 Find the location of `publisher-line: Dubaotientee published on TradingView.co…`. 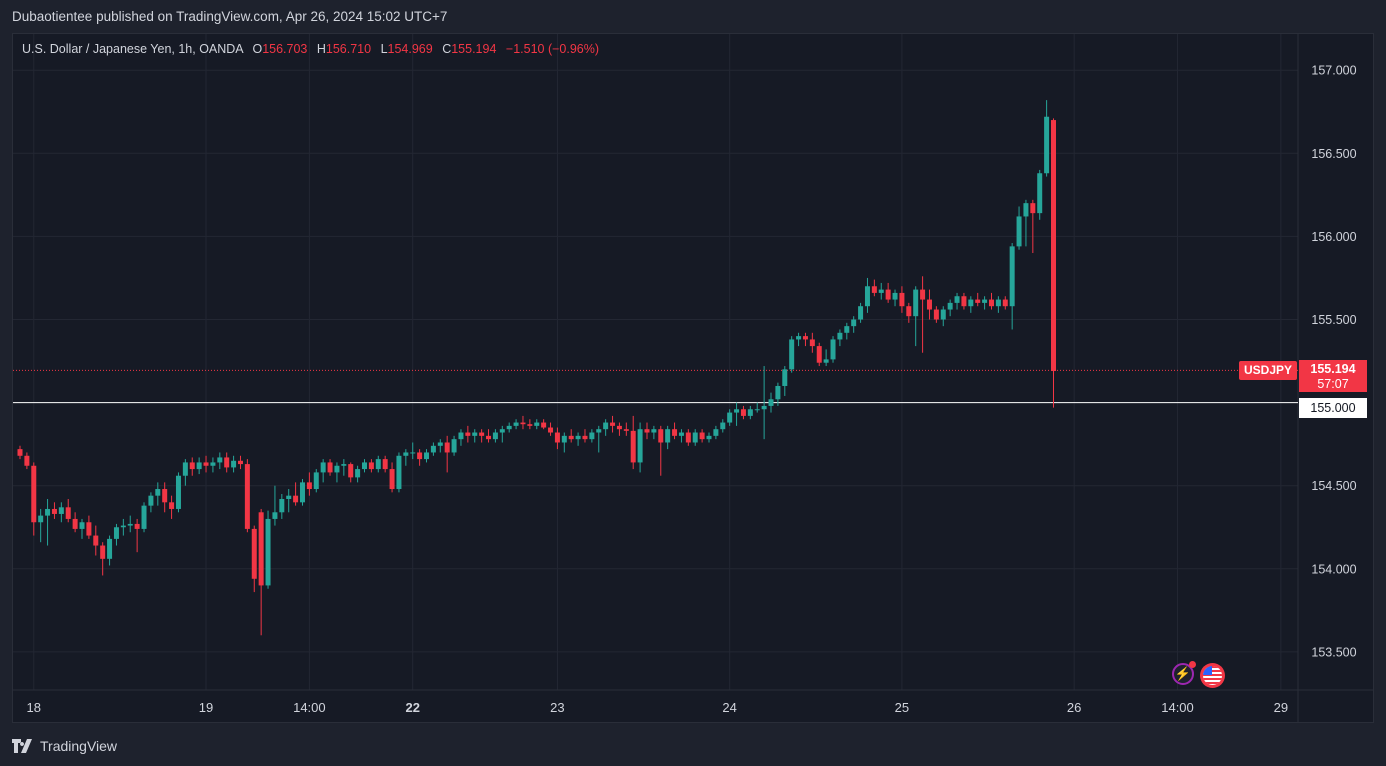

publisher-line: Dubaotientee published on TradingView.co… is located at coordinates (230, 16).